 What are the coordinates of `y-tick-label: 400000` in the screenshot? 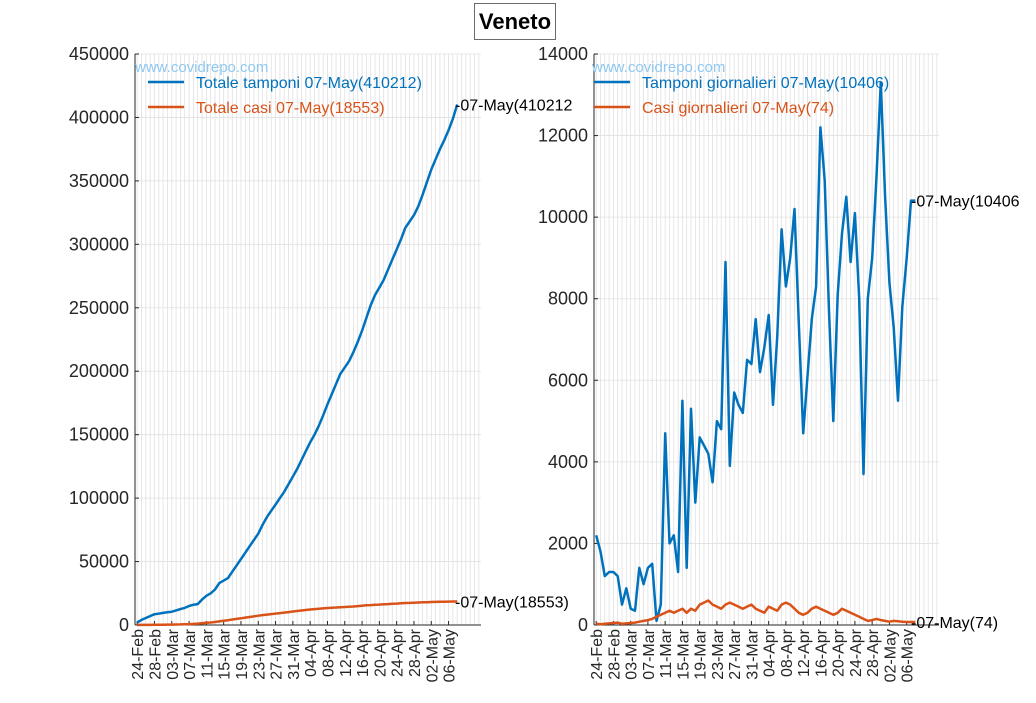 It's located at (99, 117).